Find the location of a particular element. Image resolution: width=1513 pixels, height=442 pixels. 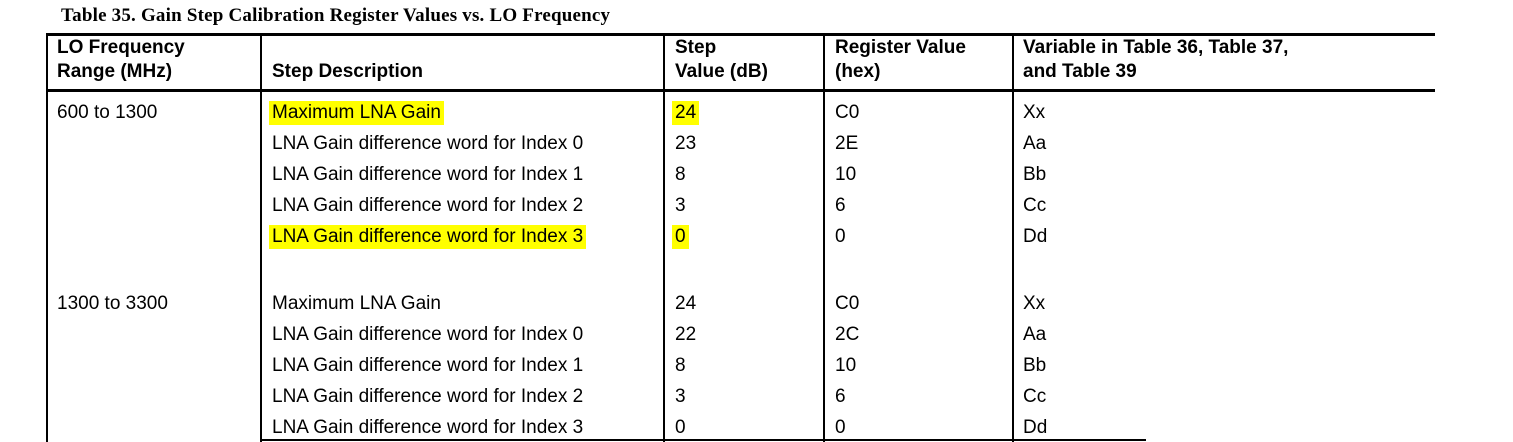

step-value-cell: 22 is located at coordinates (743, 336).